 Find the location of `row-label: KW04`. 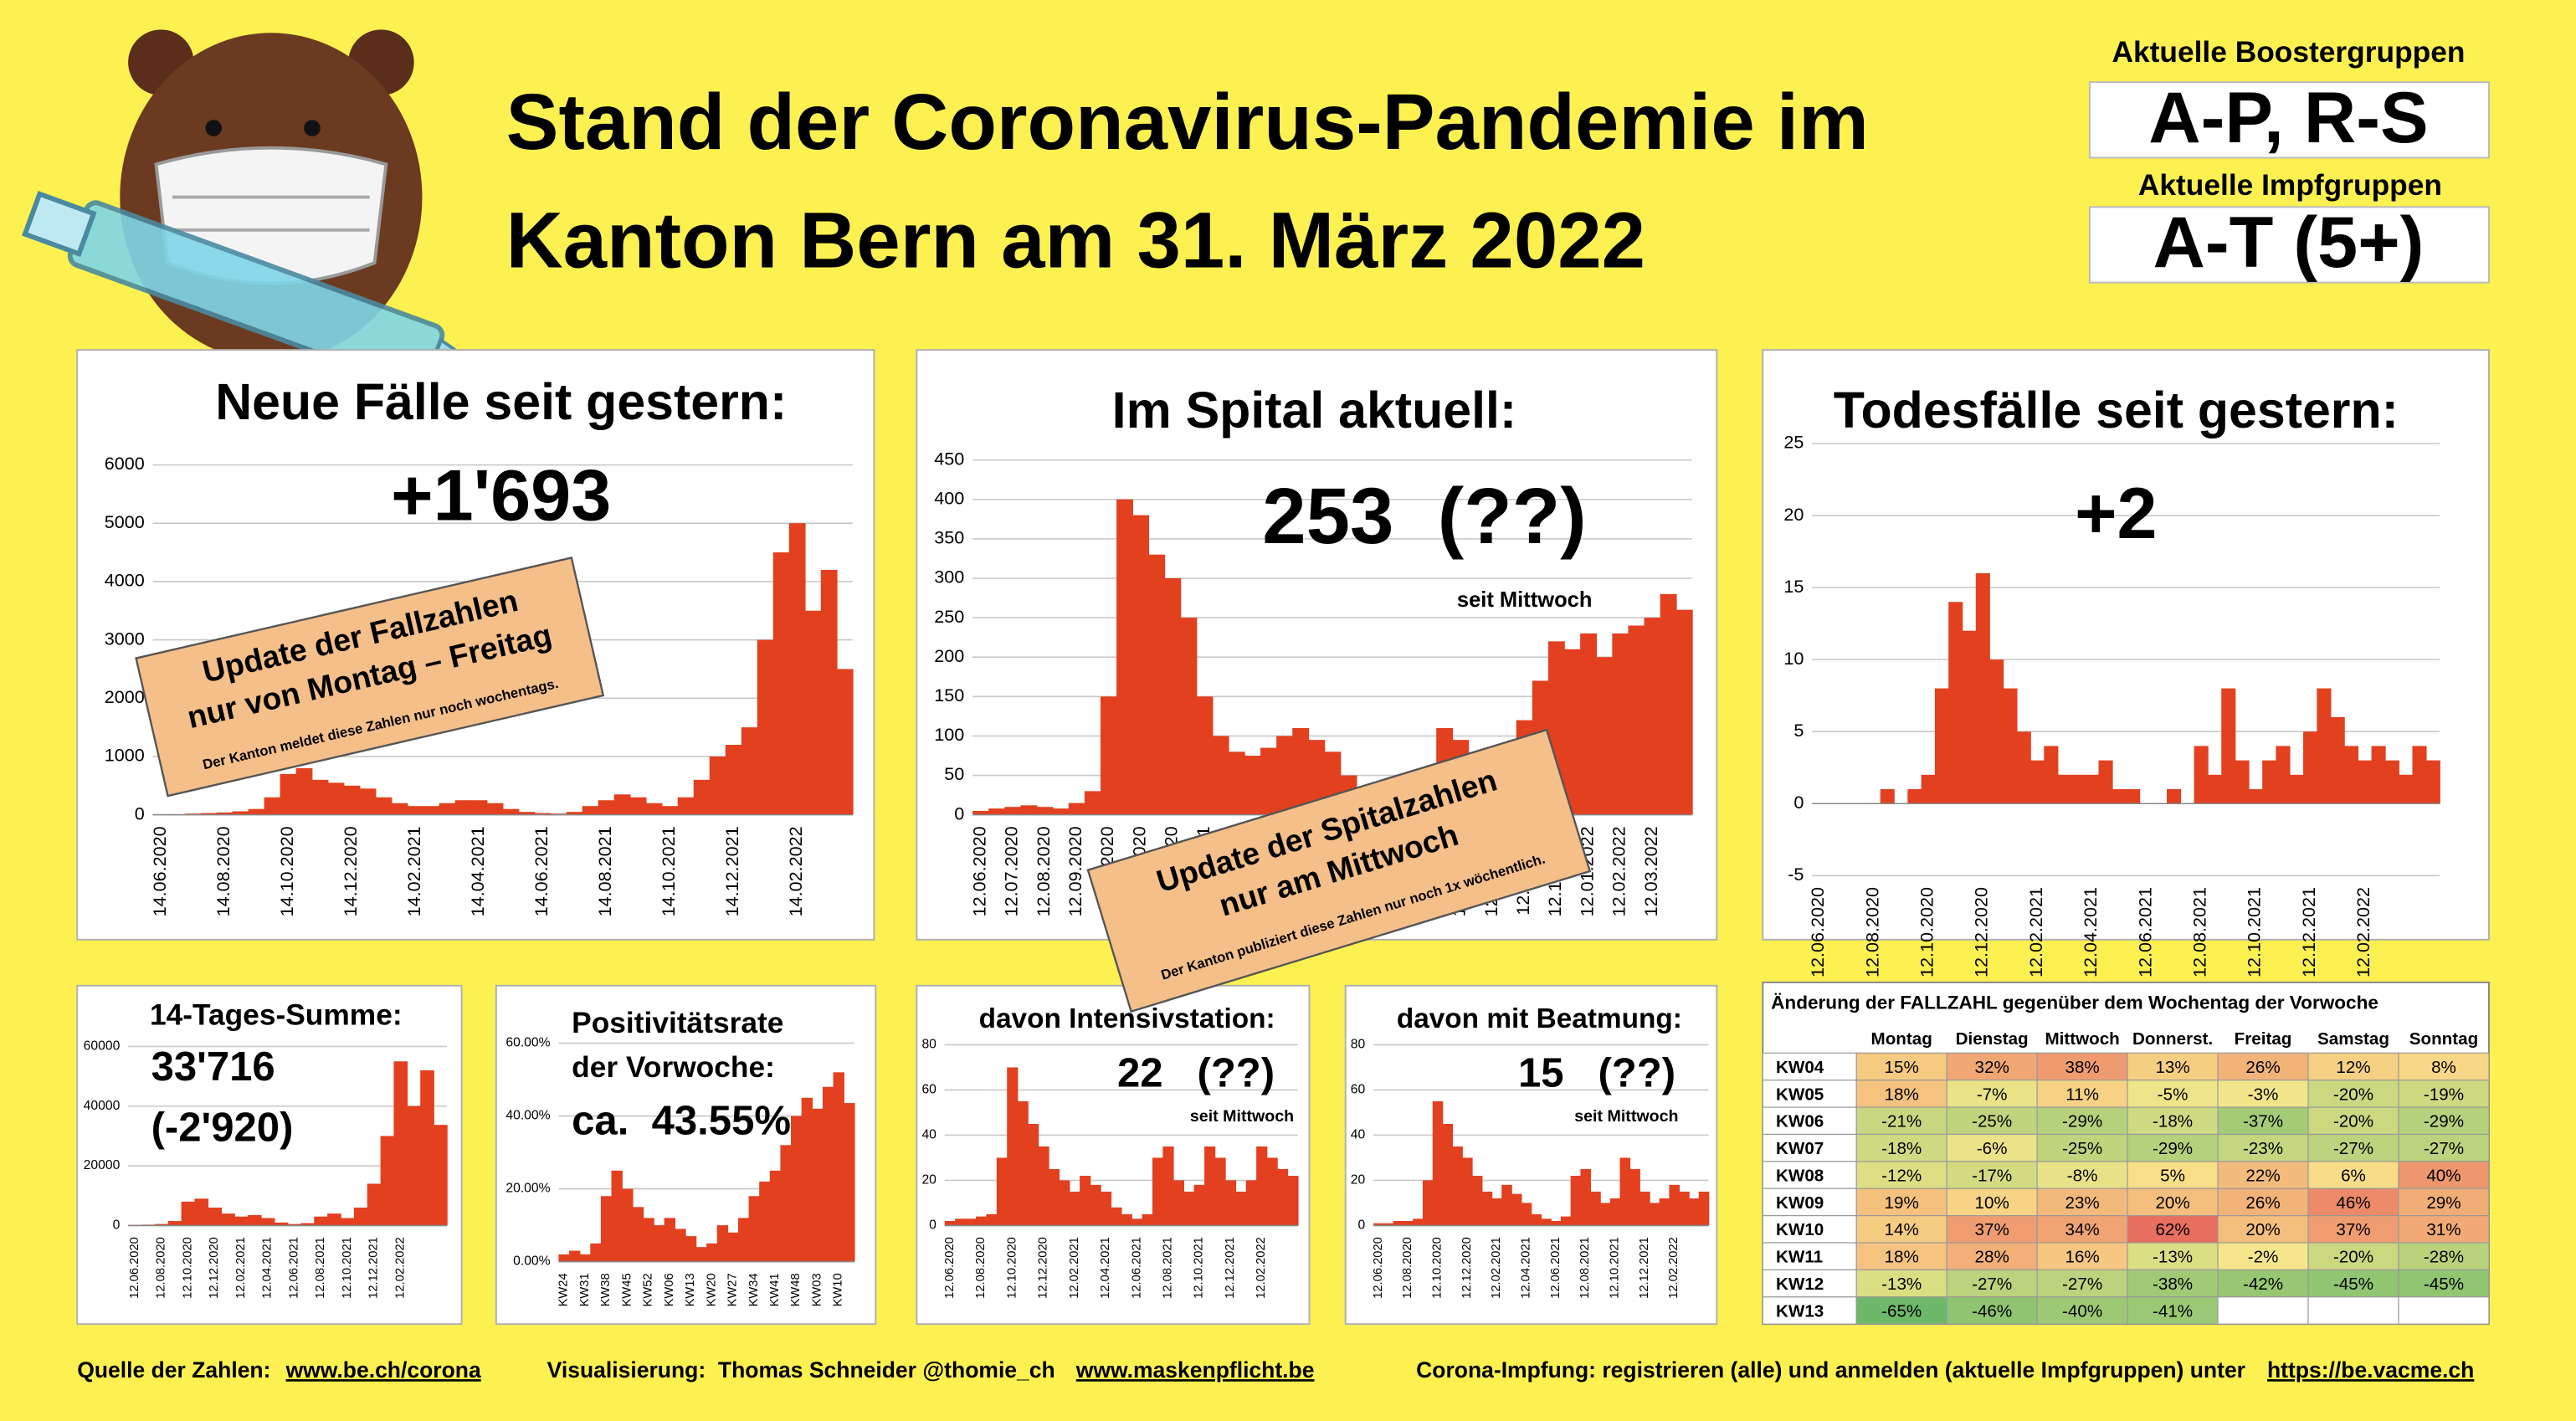

row-label: KW04 is located at coordinates (1800, 1067).